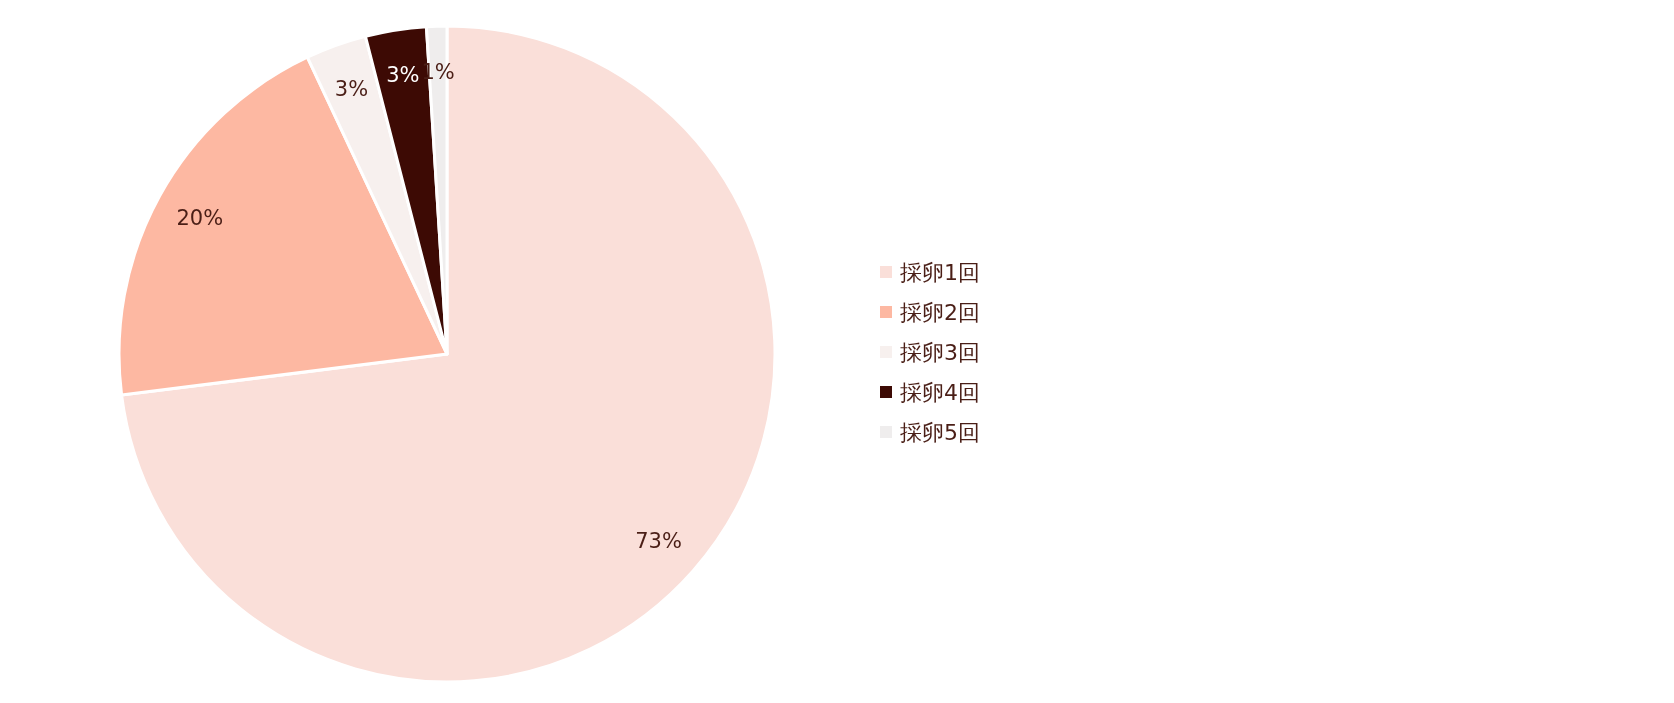 This screenshot has width=1674, height=703. Describe the element at coordinates (658, 540) in the screenshot. I see `data-label: 73%` at that location.